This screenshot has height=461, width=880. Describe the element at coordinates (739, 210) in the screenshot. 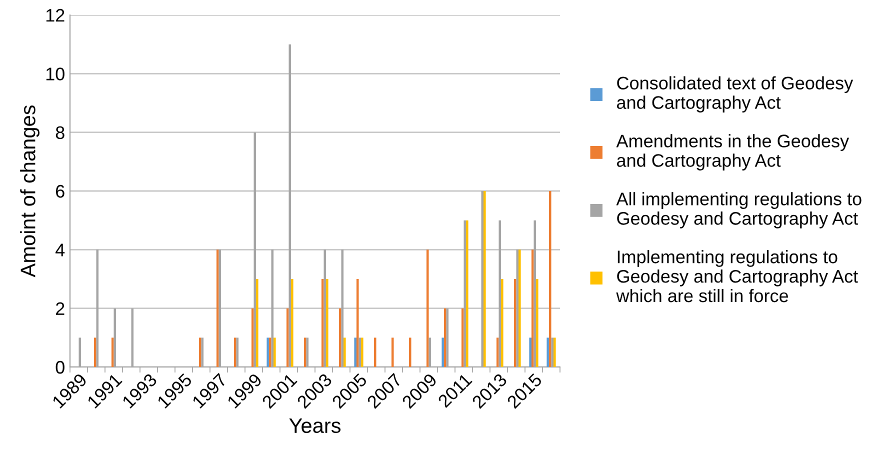

I see `legend-label: All implementing regulations to Geodesy and Cartography Act` at that location.